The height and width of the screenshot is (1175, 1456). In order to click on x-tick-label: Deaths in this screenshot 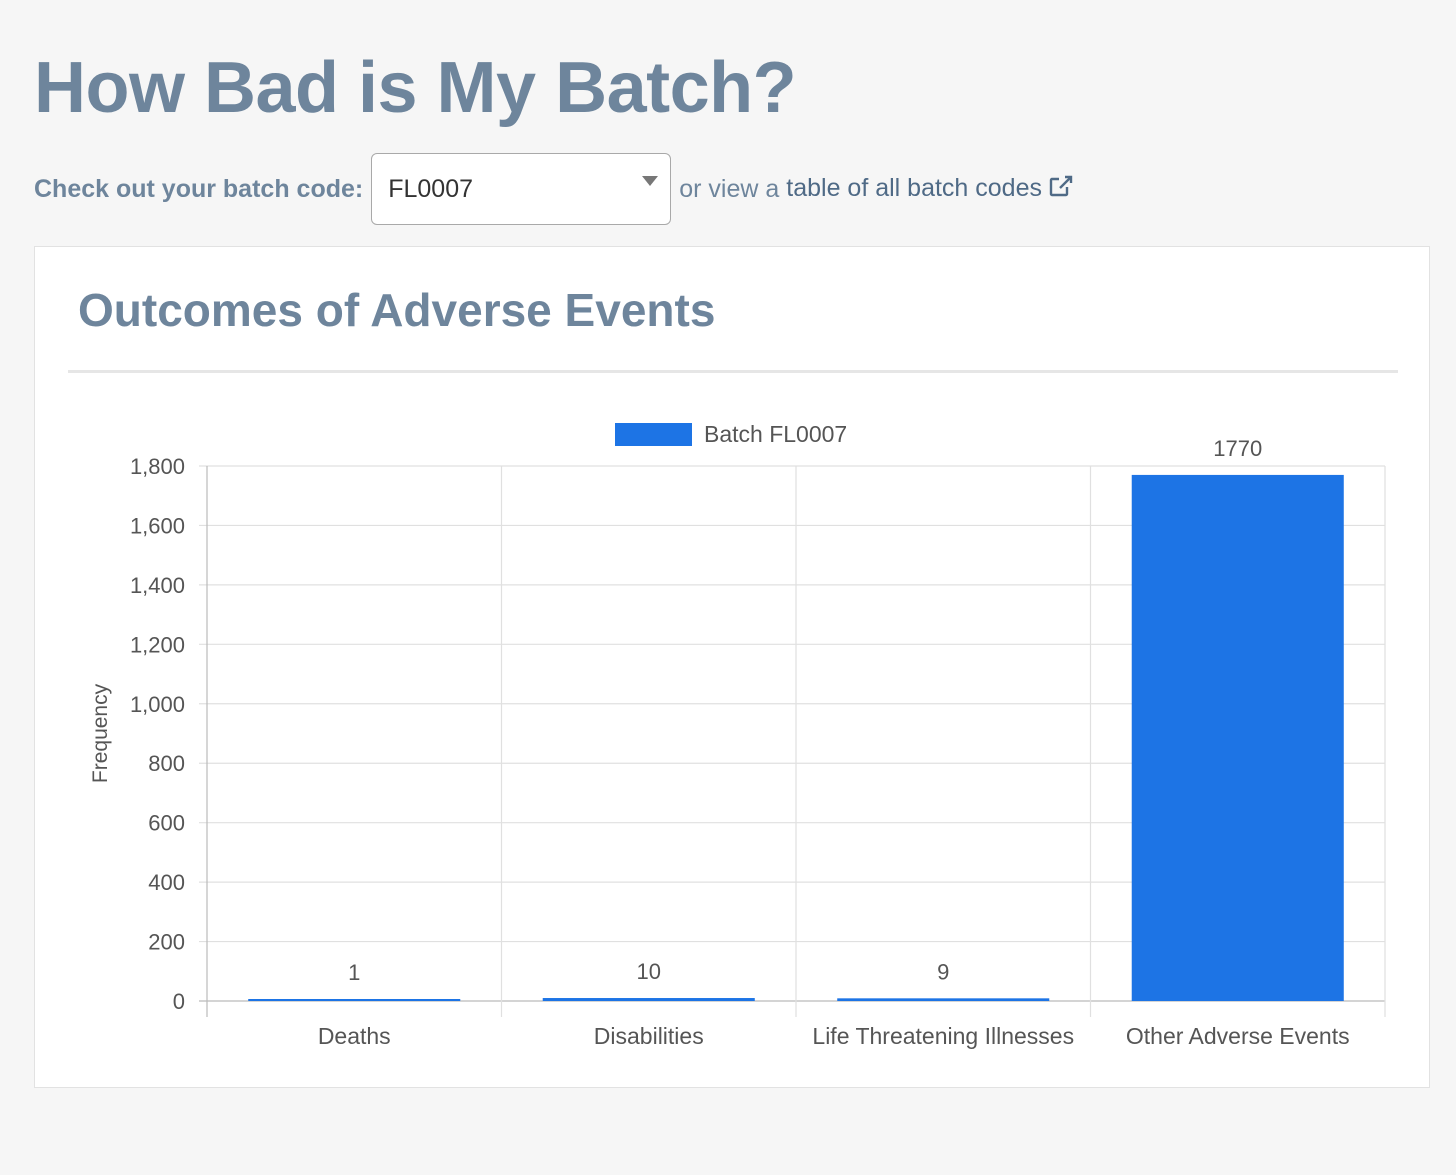, I will do `click(354, 1036)`.